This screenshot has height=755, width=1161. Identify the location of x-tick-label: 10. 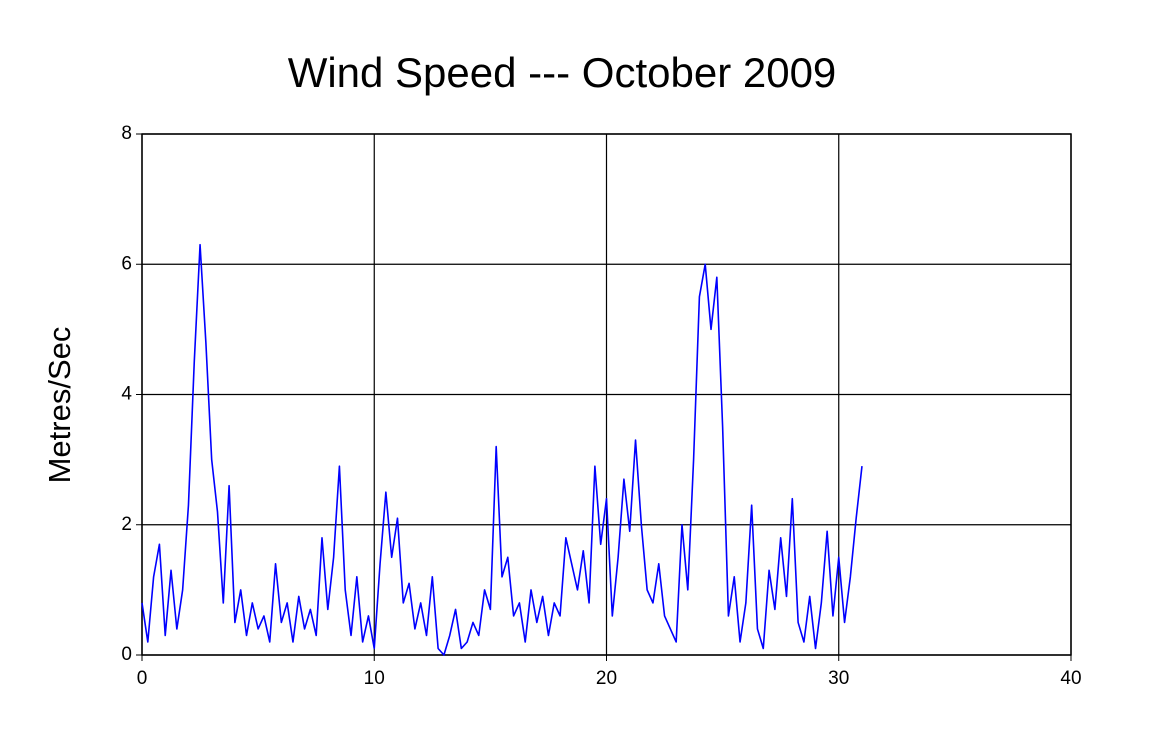
(374, 678).